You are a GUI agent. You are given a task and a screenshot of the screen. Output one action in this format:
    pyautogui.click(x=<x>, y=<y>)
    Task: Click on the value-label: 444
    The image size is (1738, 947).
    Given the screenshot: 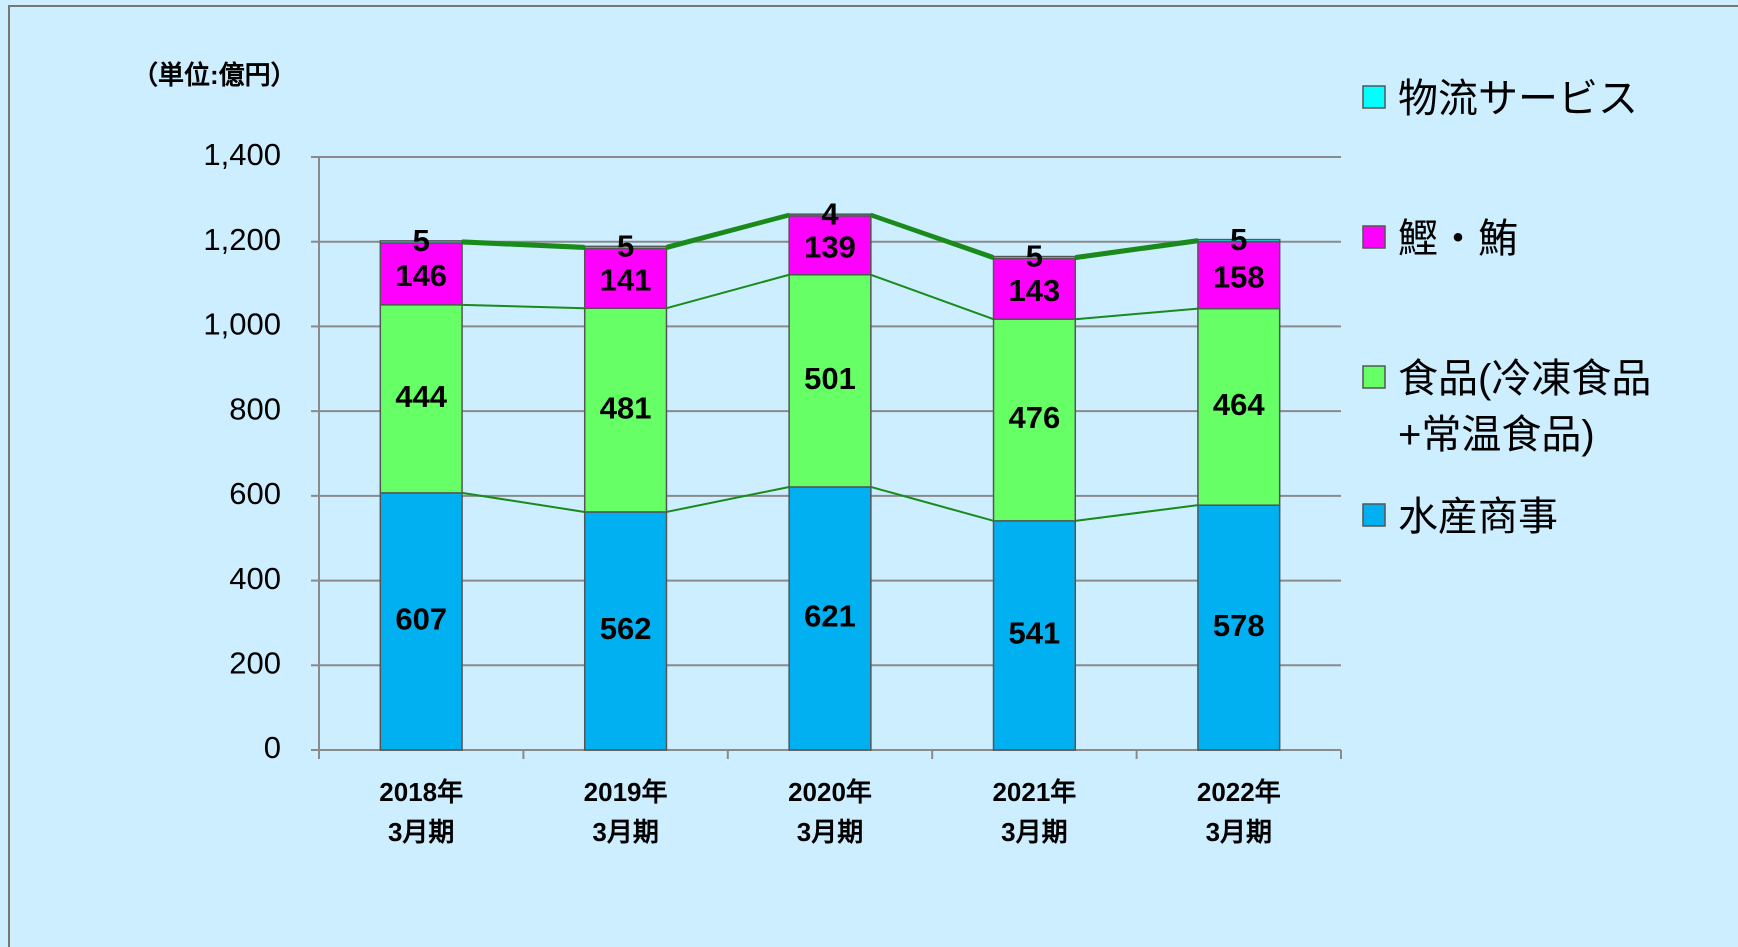 What is the action you would take?
    pyautogui.click(x=421, y=396)
    